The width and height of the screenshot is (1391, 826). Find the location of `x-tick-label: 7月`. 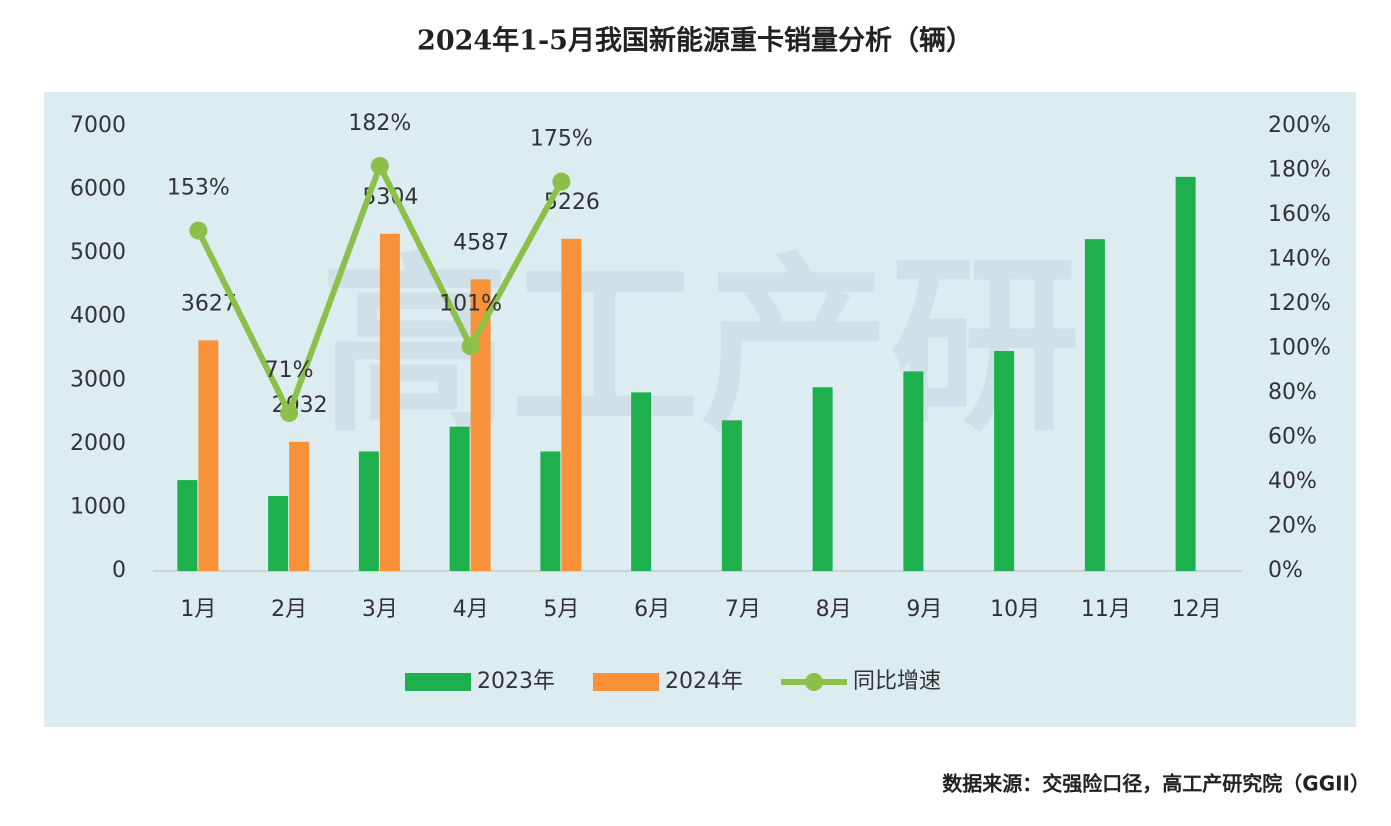

x-tick-label: 7月 is located at coordinates (743, 609).